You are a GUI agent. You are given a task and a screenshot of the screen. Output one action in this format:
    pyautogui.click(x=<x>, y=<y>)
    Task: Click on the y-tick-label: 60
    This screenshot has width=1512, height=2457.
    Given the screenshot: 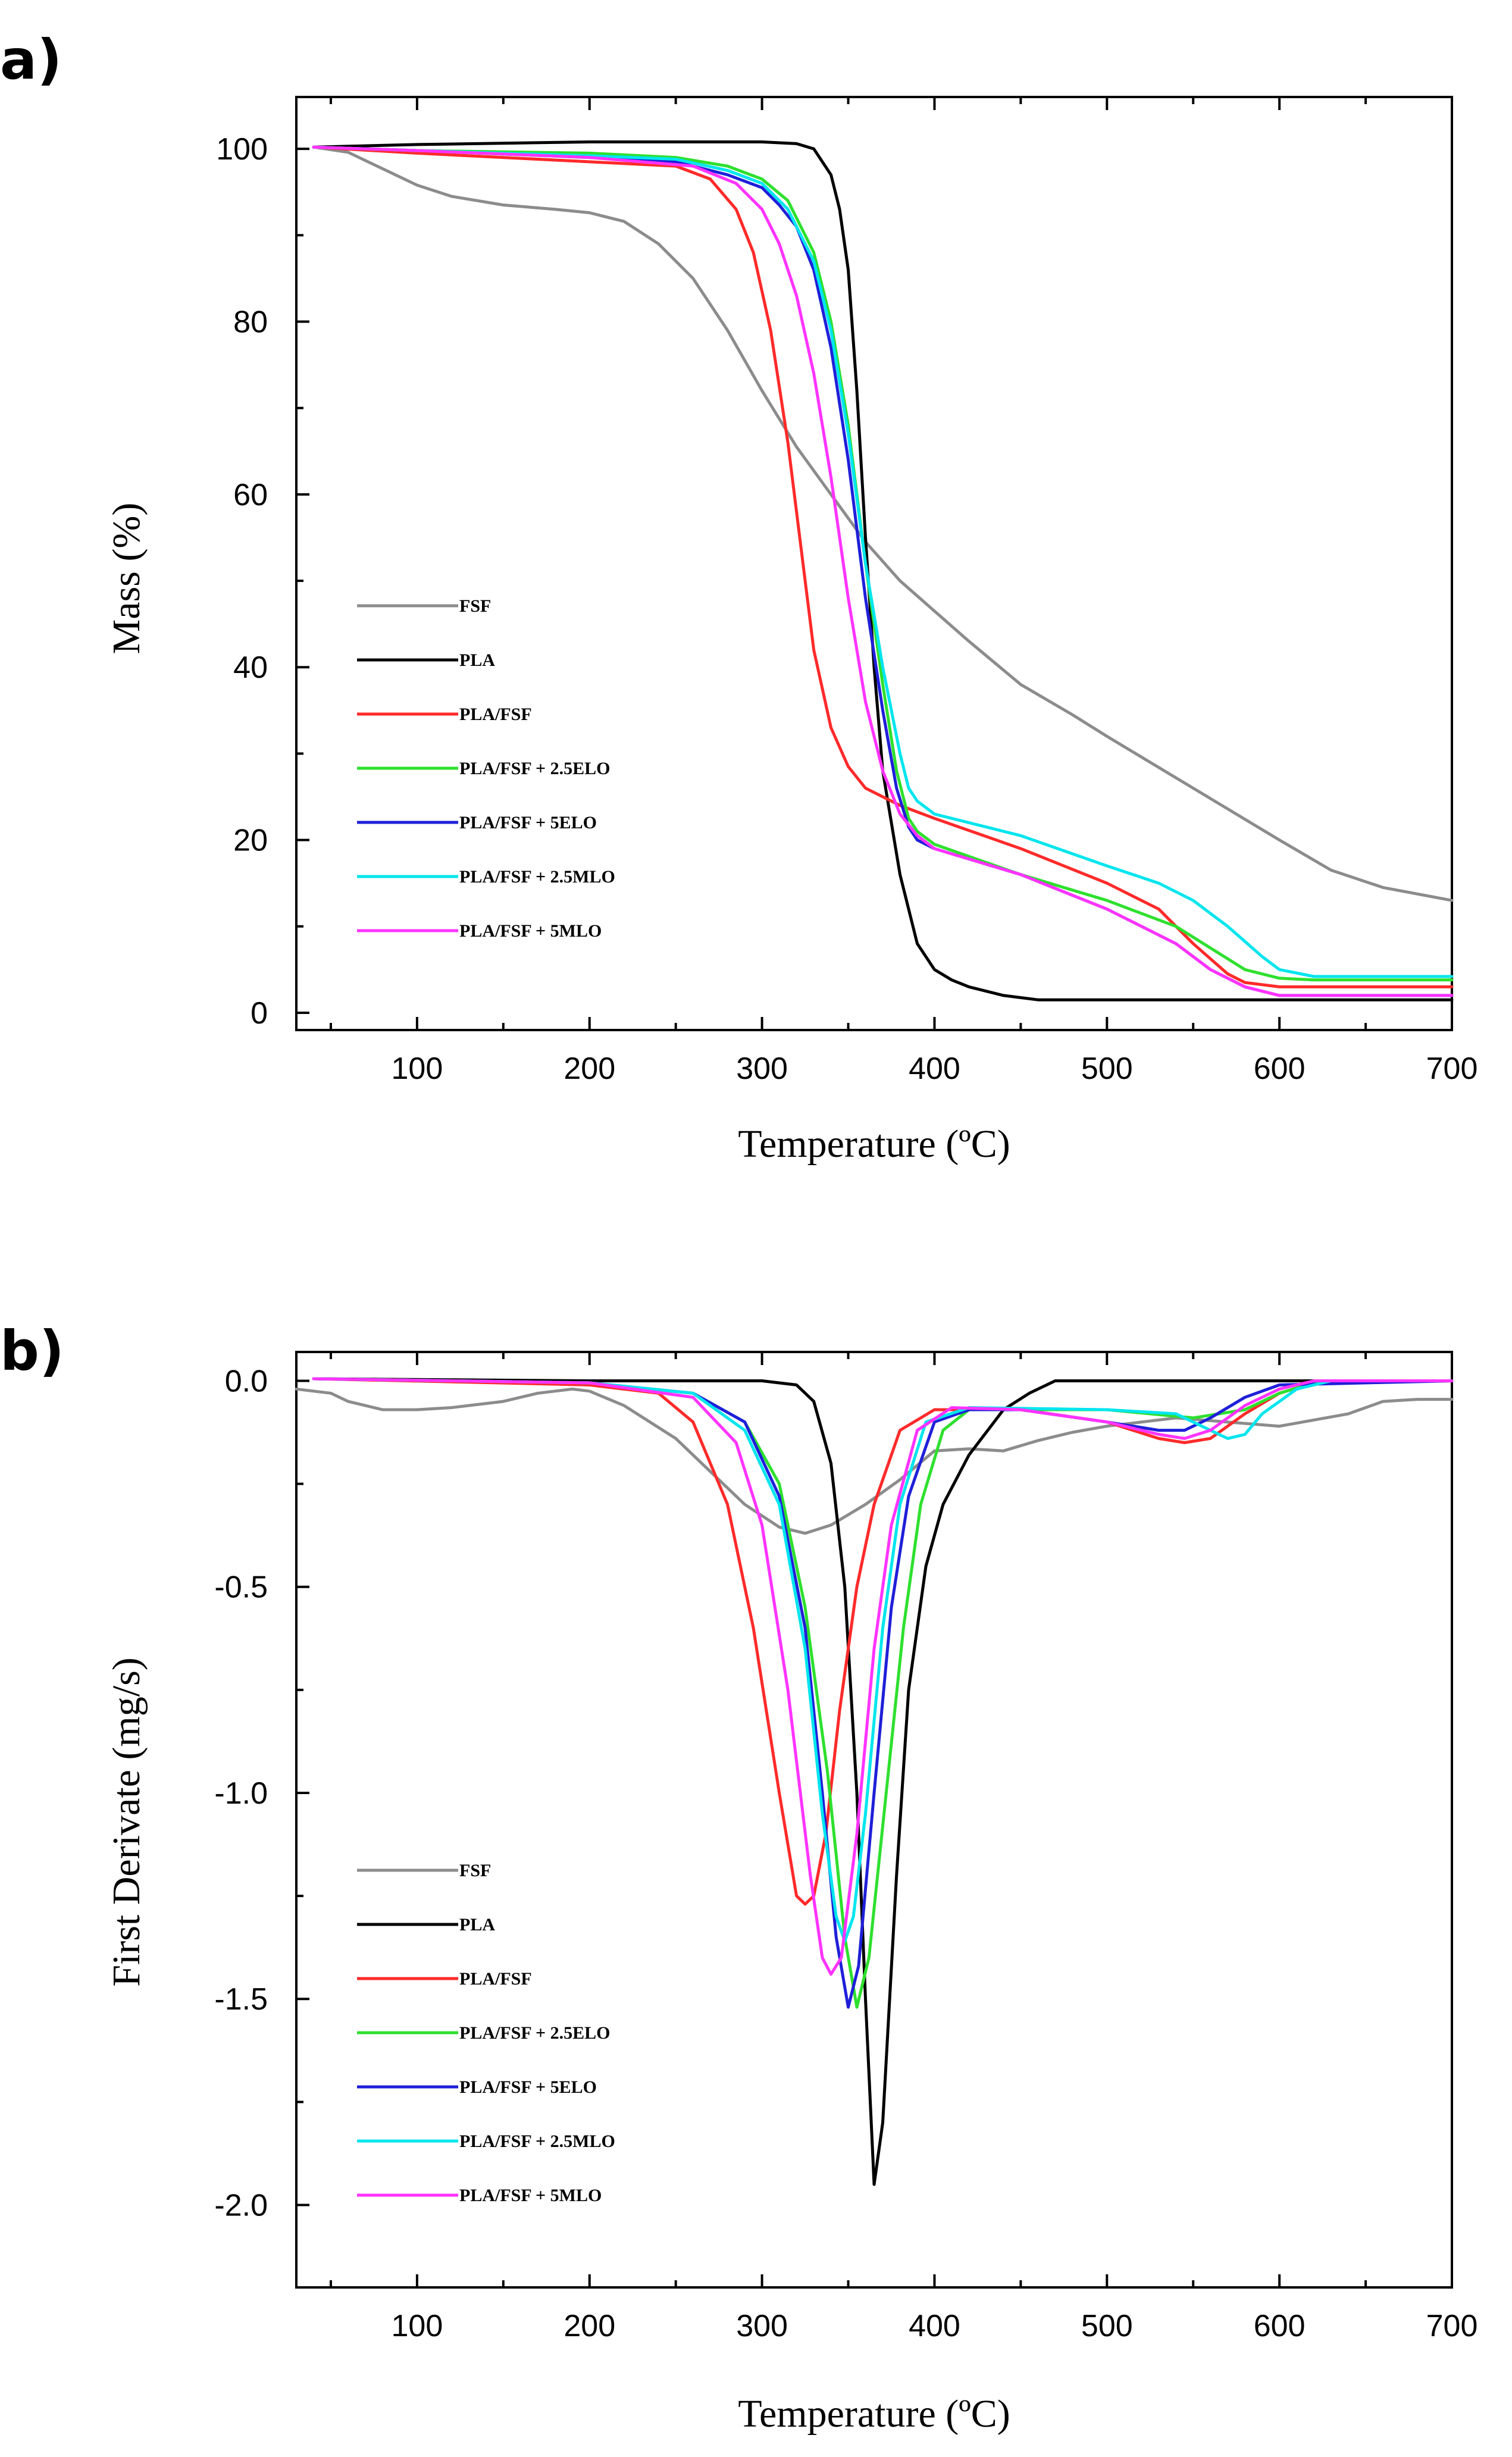 What is the action you would take?
    pyautogui.click(x=251, y=495)
    